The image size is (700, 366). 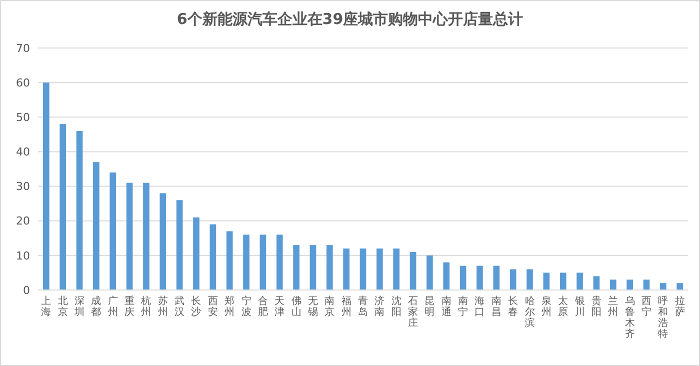 I want to click on y-tick-label: 10, so click(x=23, y=255).